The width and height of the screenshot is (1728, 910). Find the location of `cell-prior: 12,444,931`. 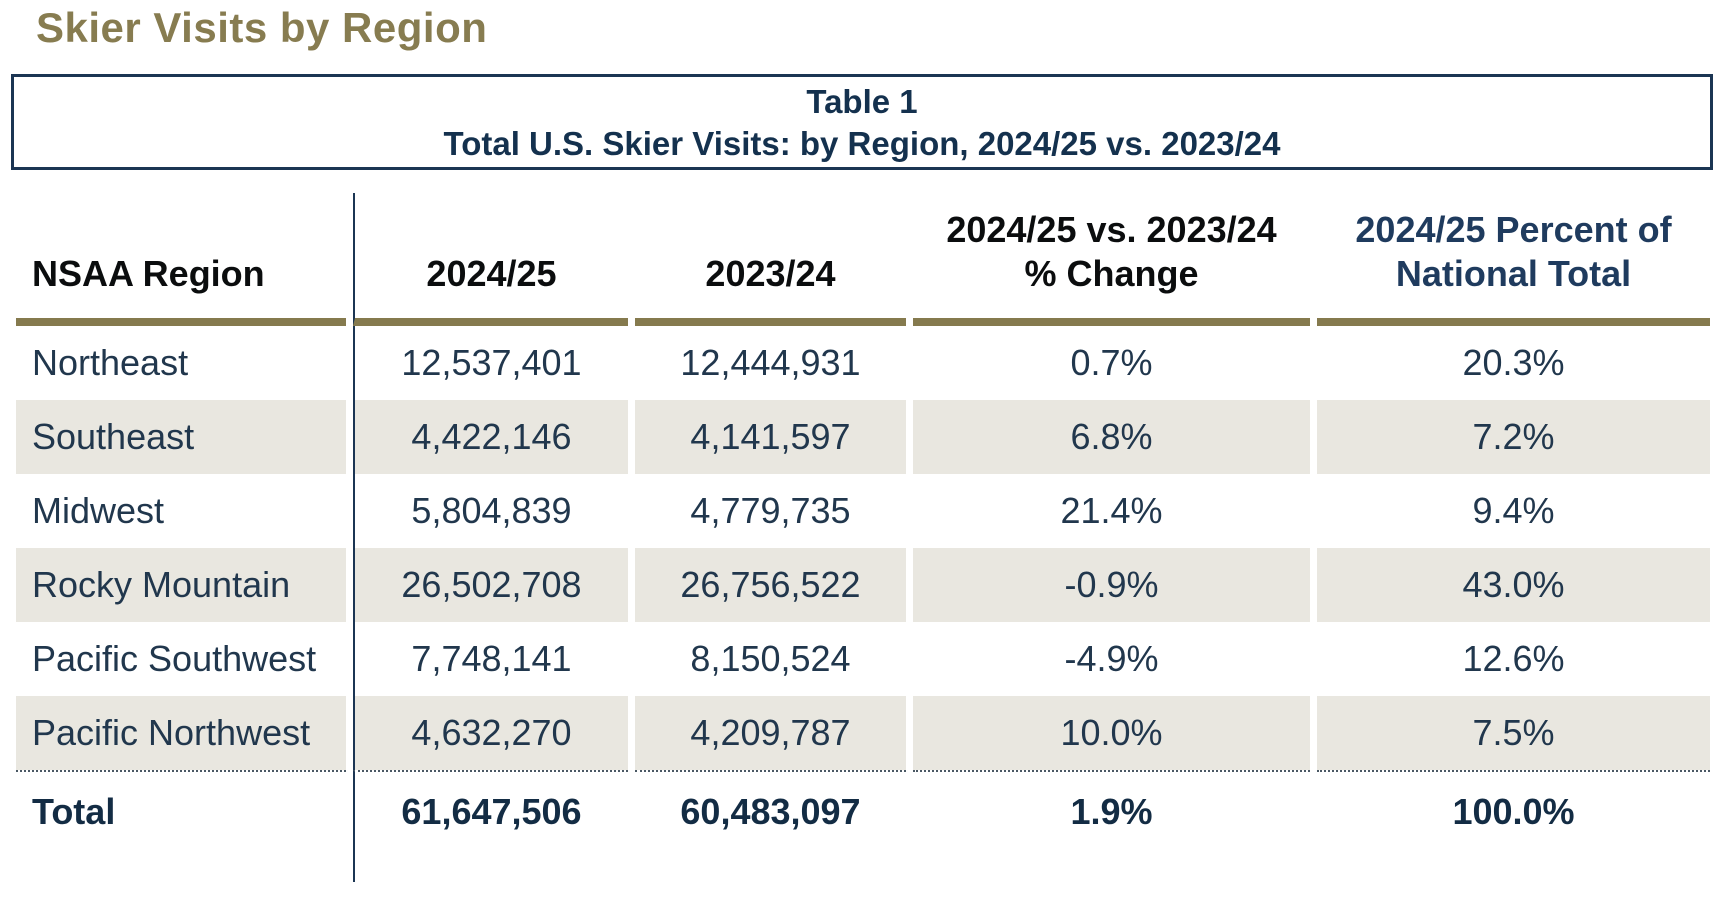

cell-prior: 12,444,931 is located at coordinates (770, 362).